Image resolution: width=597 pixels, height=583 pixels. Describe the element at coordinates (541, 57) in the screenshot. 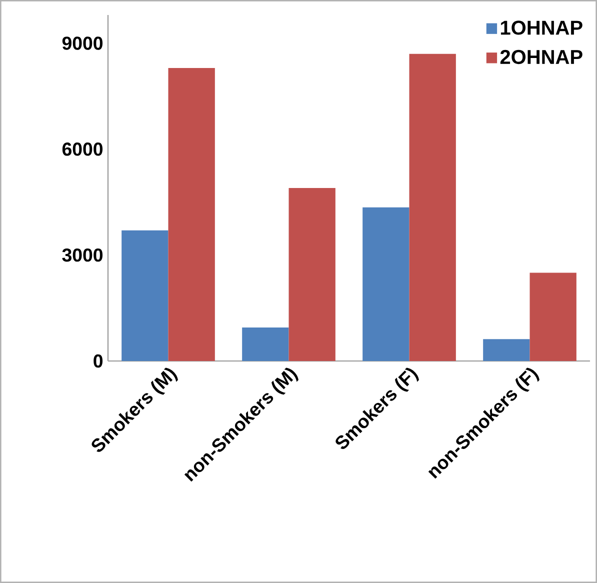

I see `legend-label: 2OHNAP` at that location.